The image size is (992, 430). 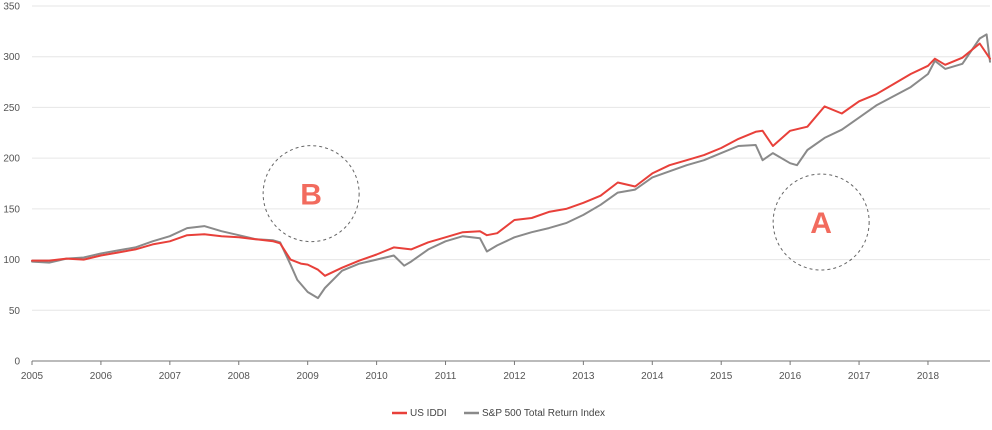 I want to click on x-tick-label: 2014, so click(x=652, y=376).